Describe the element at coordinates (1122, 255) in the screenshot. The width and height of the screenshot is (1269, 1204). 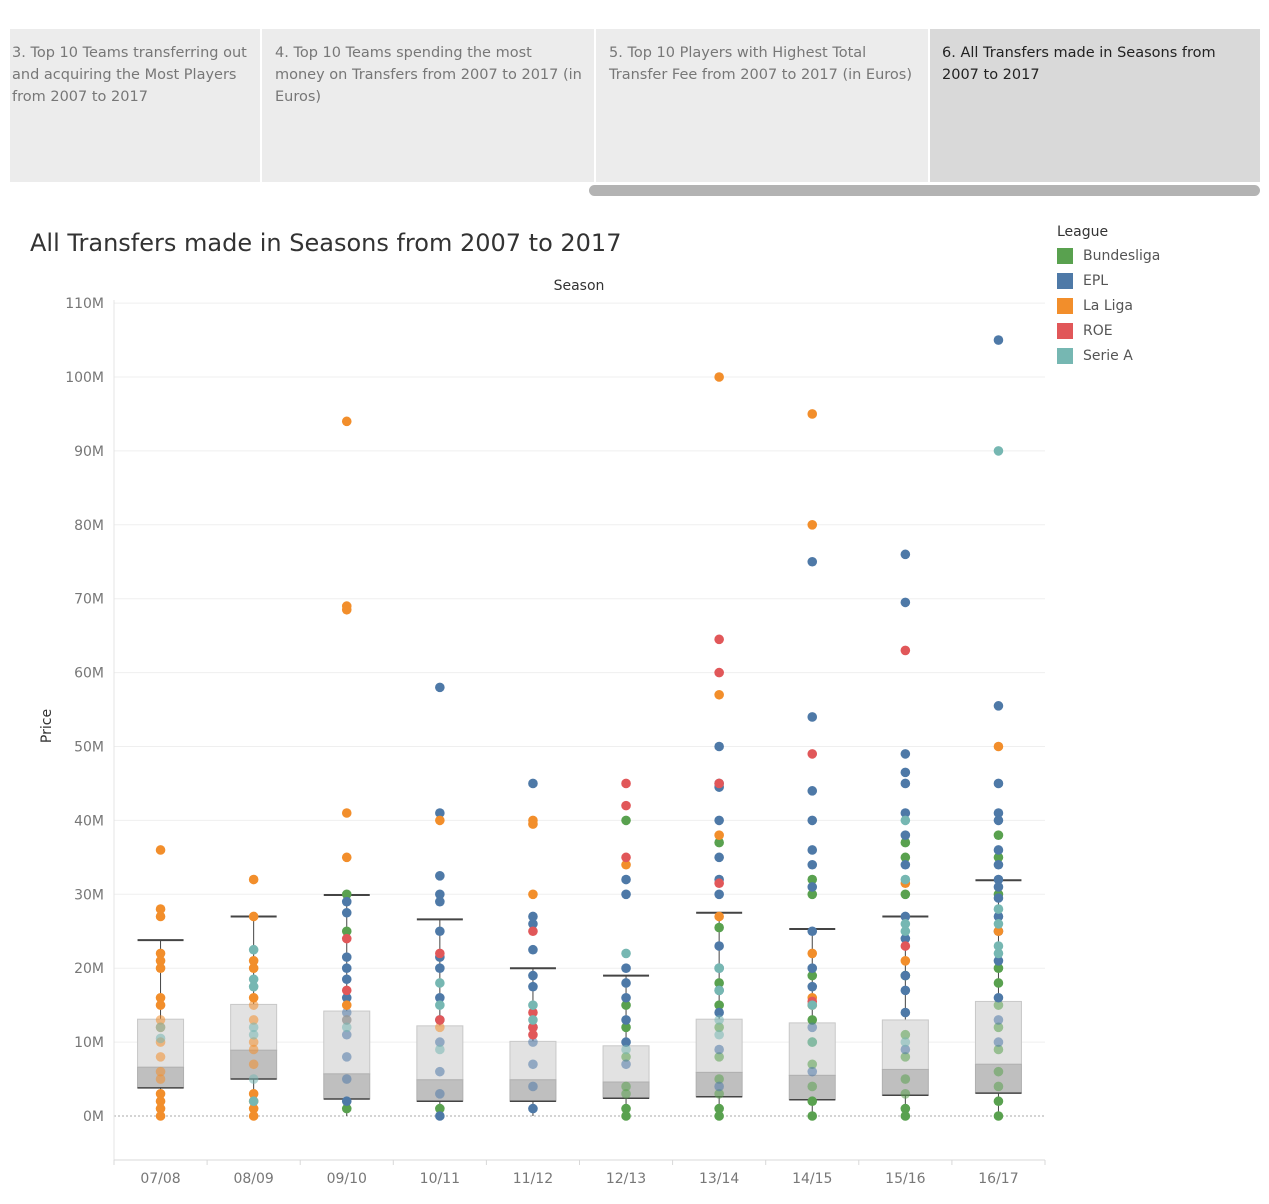
I see `legend-label: Bundesliga` at that location.